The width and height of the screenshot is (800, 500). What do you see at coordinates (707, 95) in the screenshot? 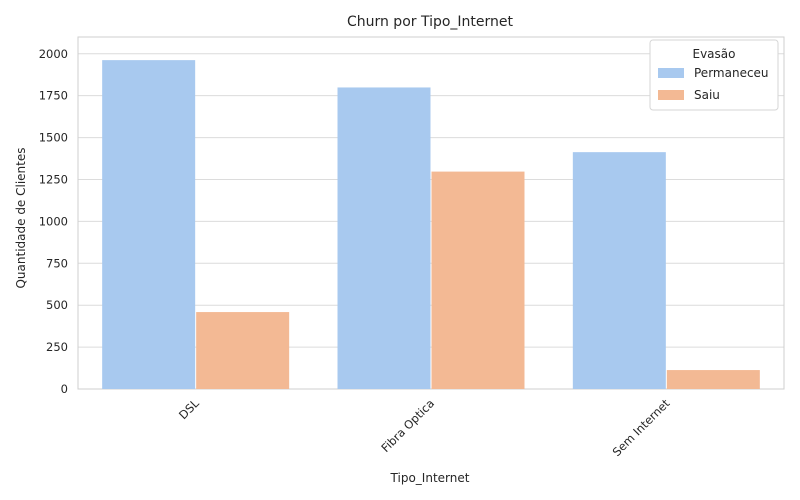
I see `legend-label-saiu: Saiu` at bounding box center [707, 95].